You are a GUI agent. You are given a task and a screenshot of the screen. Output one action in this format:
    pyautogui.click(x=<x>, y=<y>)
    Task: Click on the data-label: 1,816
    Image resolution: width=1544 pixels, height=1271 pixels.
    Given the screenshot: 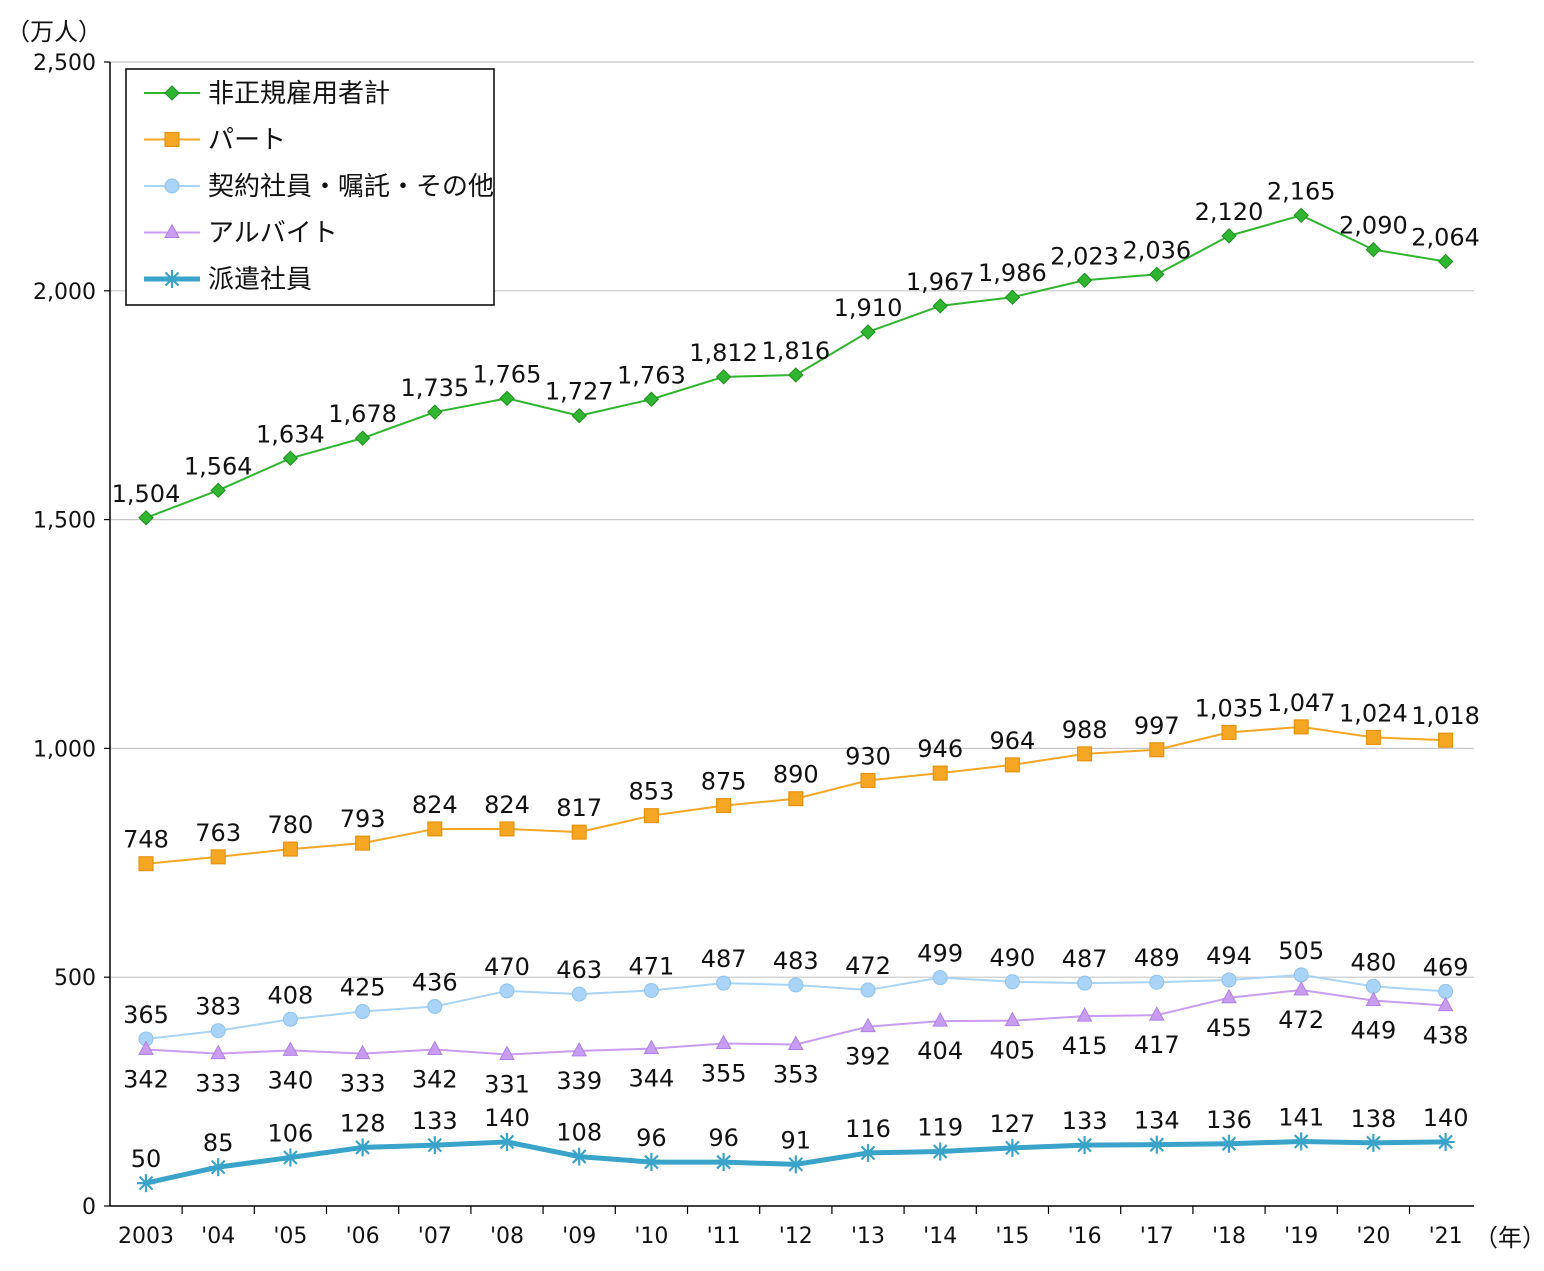 What is the action you would take?
    pyautogui.click(x=795, y=351)
    